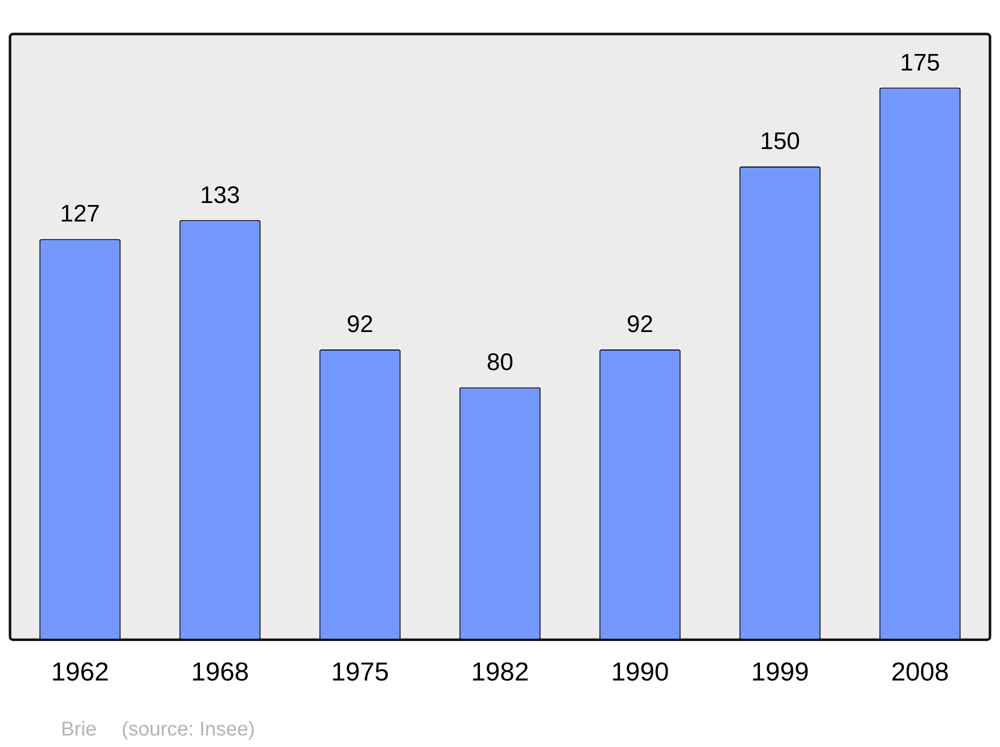 The width and height of the screenshot is (1000, 747). Describe the element at coordinates (80, 671) in the screenshot. I see `x-tick-label: 1962` at that location.